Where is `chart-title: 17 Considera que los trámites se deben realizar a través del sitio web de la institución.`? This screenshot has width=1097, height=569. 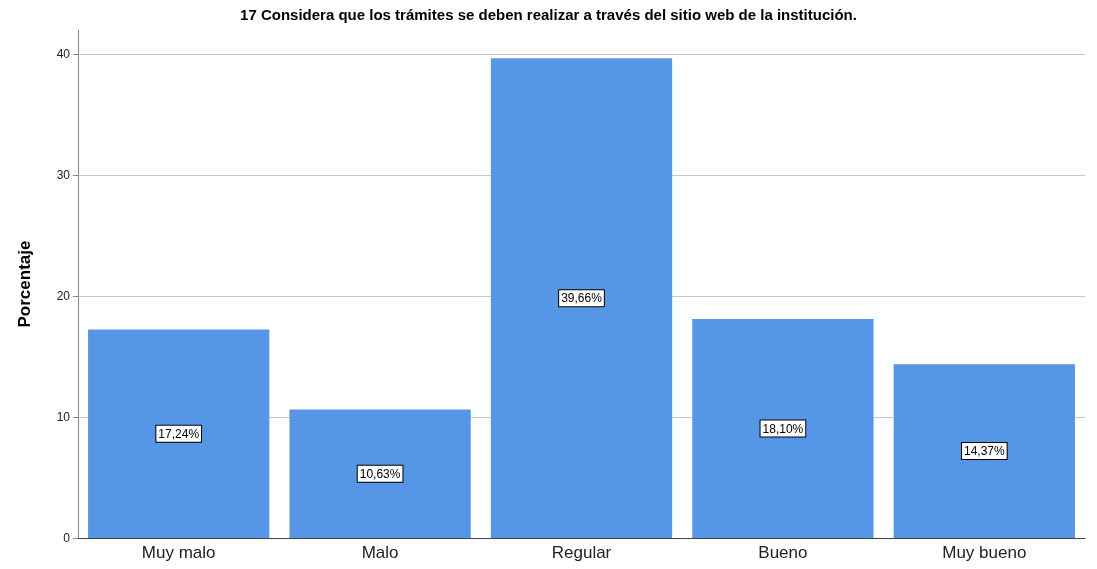 chart-title: 17 Considera que los trámites se deben realizar a través del sitio web de la institución. is located at coordinates (548, 14).